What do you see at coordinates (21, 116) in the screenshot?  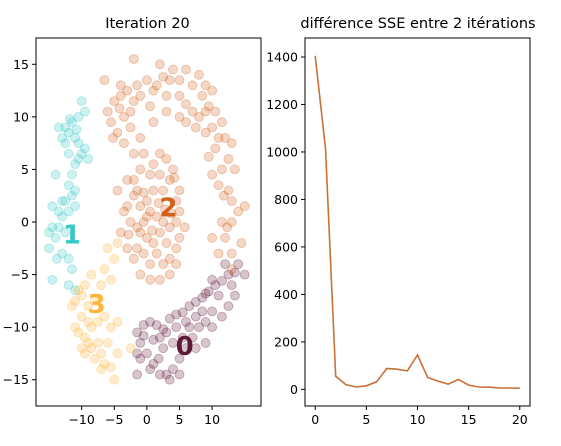 I see `y-tick-label: 10` at bounding box center [21, 116].